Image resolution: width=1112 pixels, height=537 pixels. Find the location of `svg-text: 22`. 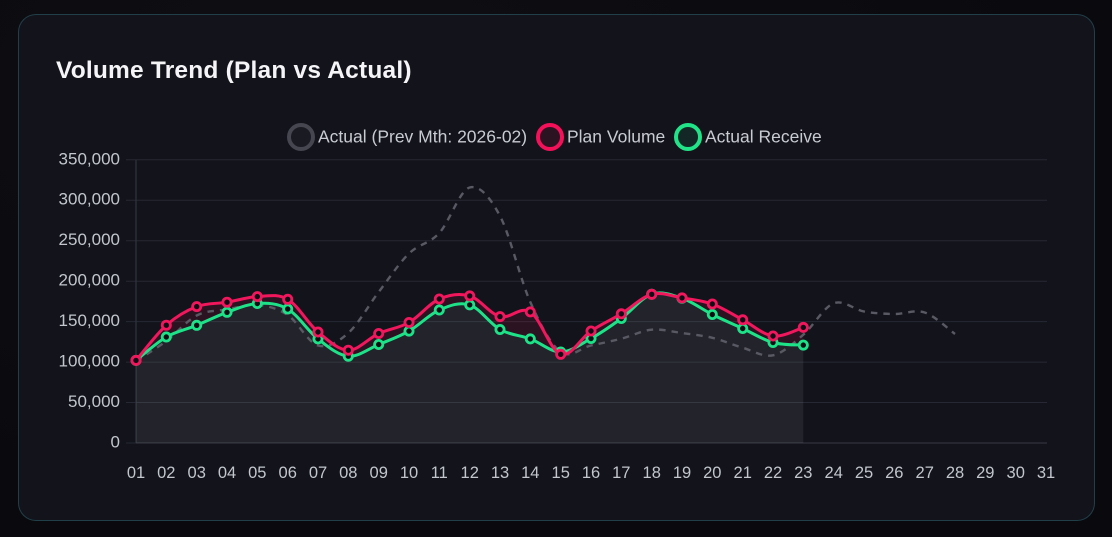

svg-text: 22 is located at coordinates (773, 473).